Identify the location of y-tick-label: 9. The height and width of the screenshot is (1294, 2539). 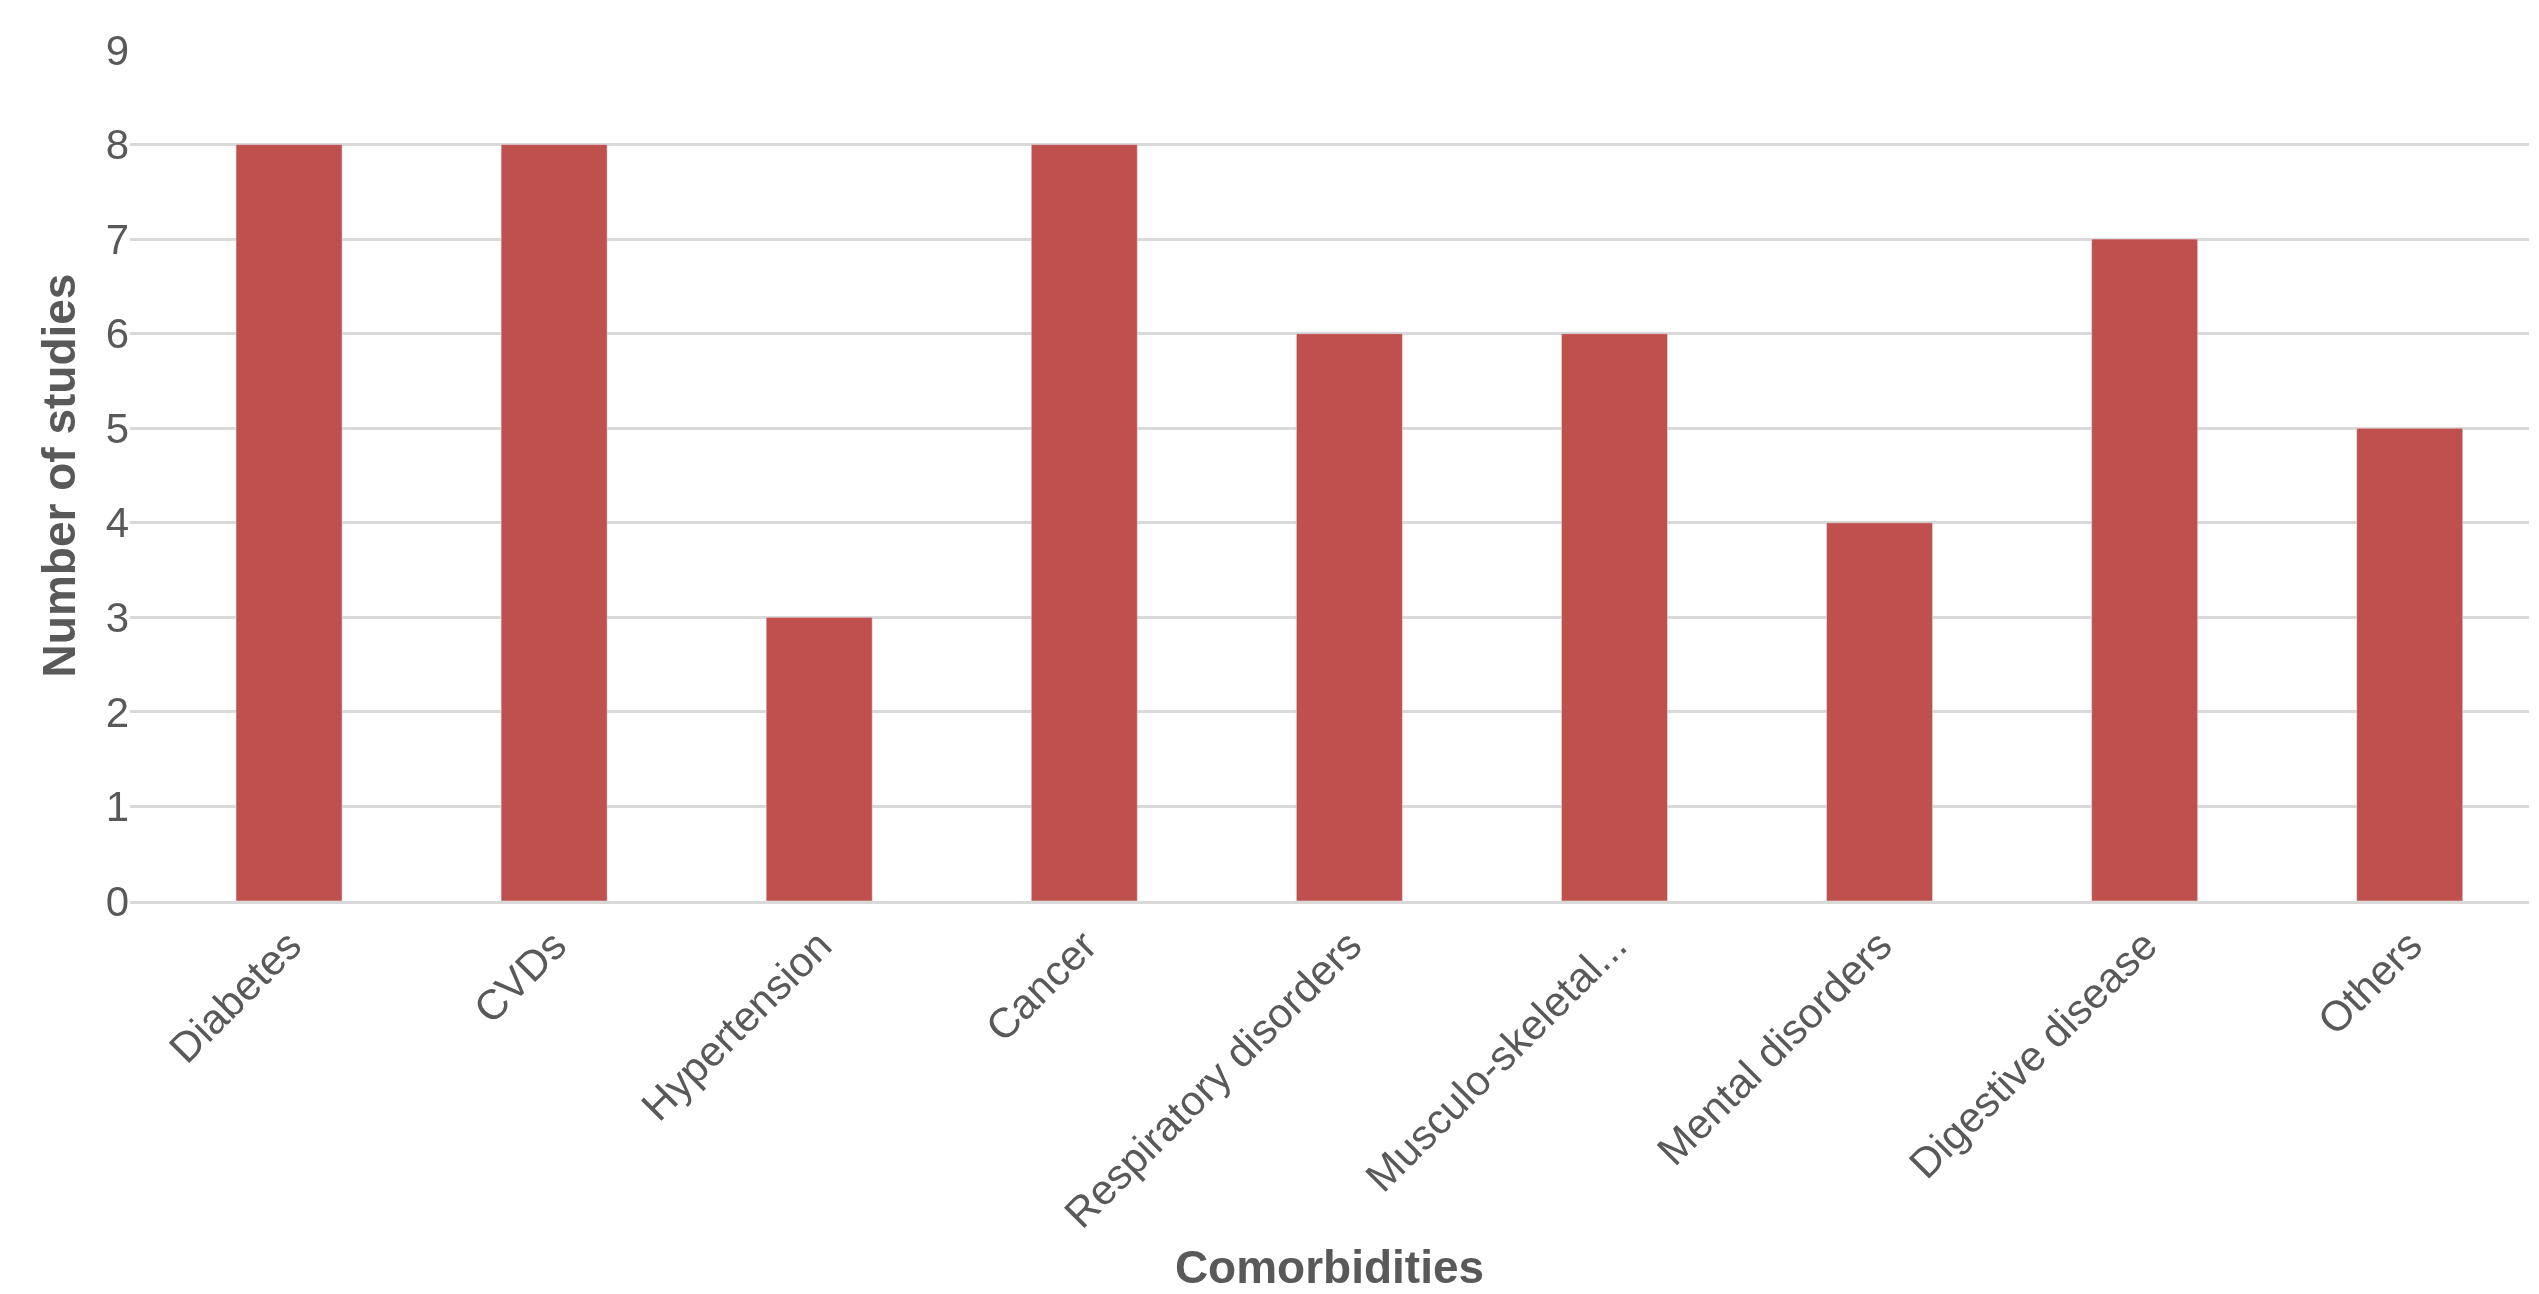
(117, 50).